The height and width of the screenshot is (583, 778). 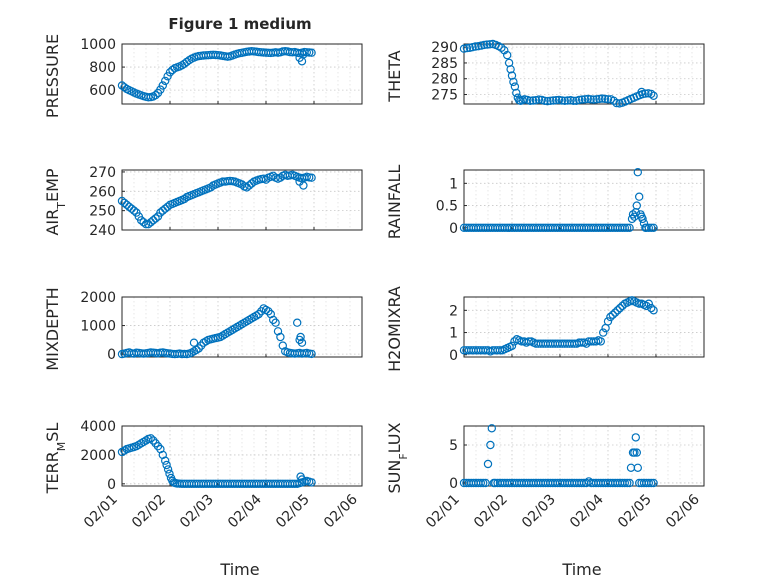 I want to click on x-axis-label-right: Time, so click(x=581, y=569).